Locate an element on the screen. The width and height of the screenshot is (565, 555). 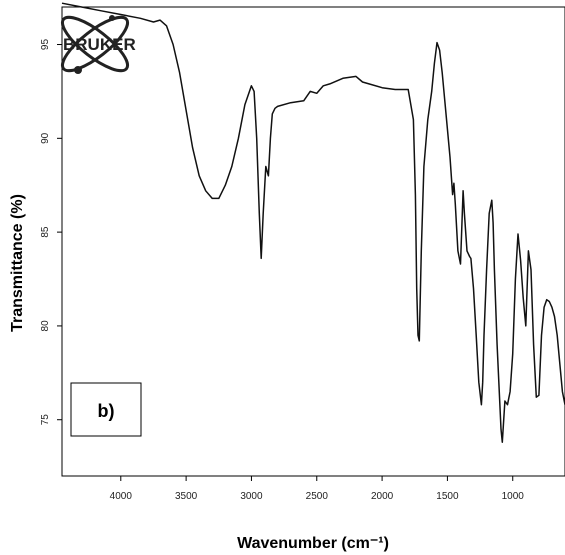
y-tick-label: 95 is located at coordinates (45, 45).